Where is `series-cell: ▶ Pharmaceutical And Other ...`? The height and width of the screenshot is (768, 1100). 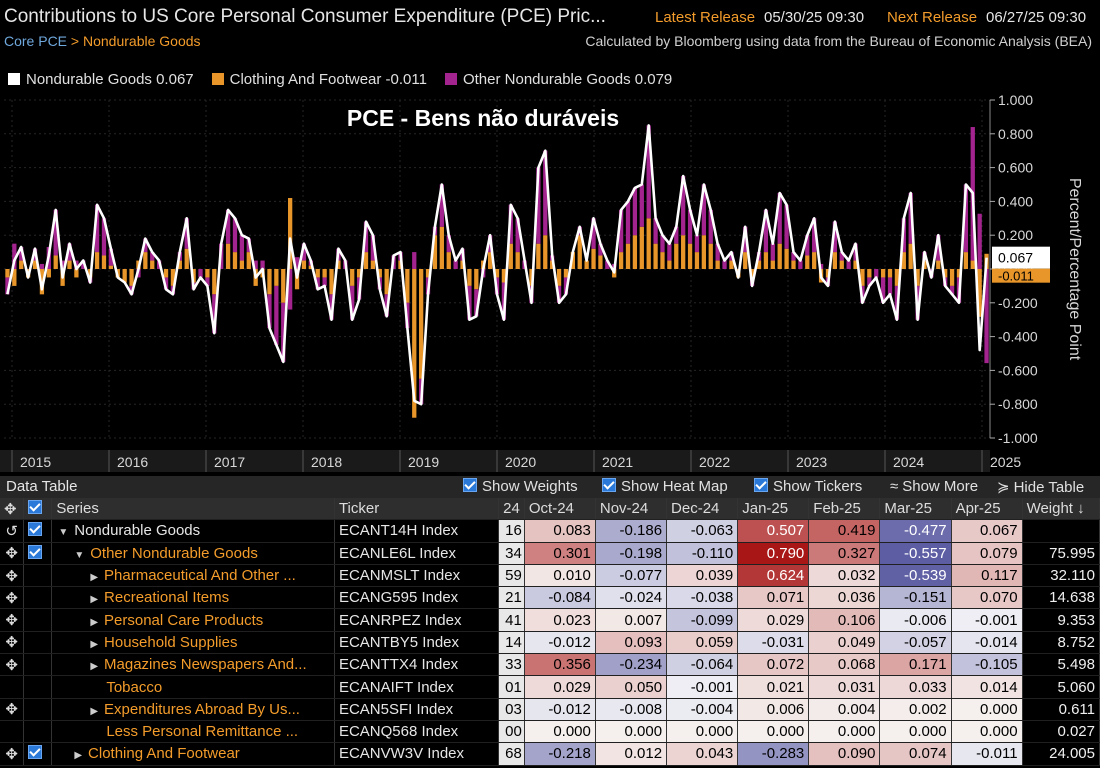 series-cell: ▶ Pharmaceutical And Other ... is located at coordinates (193, 576).